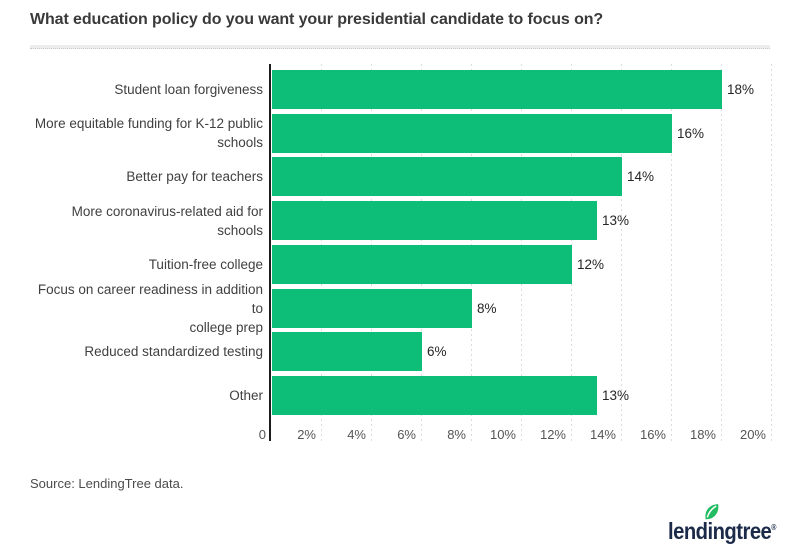 This screenshot has width=800, height=555. What do you see at coordinates (552, 434) in the screenshot?
I see `x-axis-tick-label: 12%` at bounding box center [552, 434].